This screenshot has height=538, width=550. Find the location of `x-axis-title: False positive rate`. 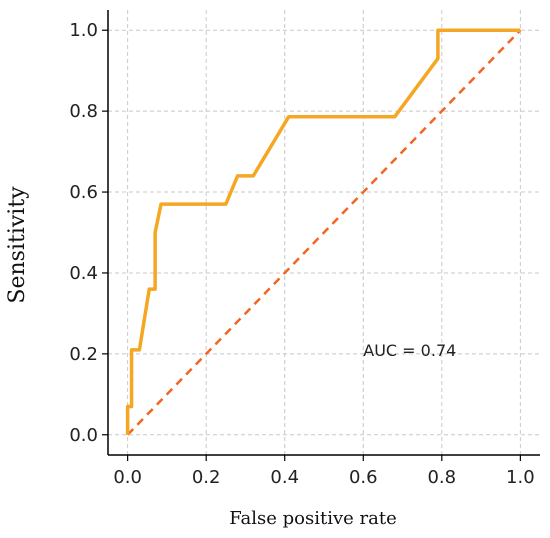

x-axis-title: False positive rate is located at coordinates (312, 518).